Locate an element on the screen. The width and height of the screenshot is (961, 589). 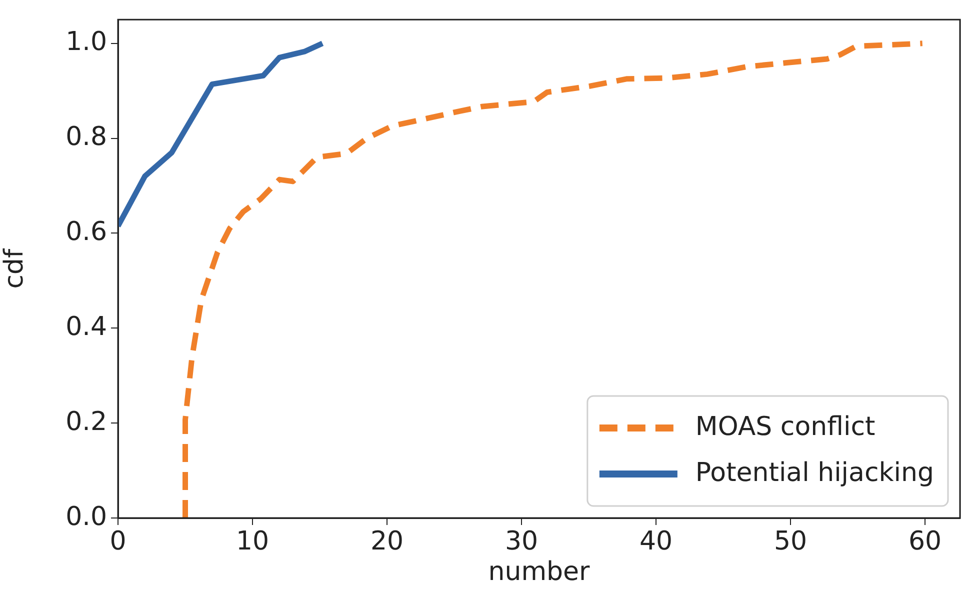
x-tick-label: 60 is located at coordinates (925, 541).